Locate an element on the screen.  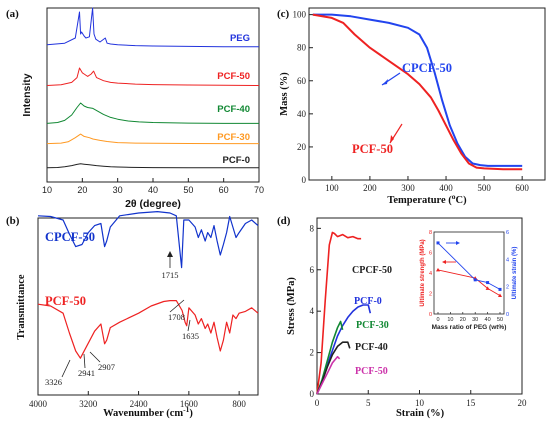
panel-c-xlabel: Temperature (oC) is located at coordinates (427, 199).